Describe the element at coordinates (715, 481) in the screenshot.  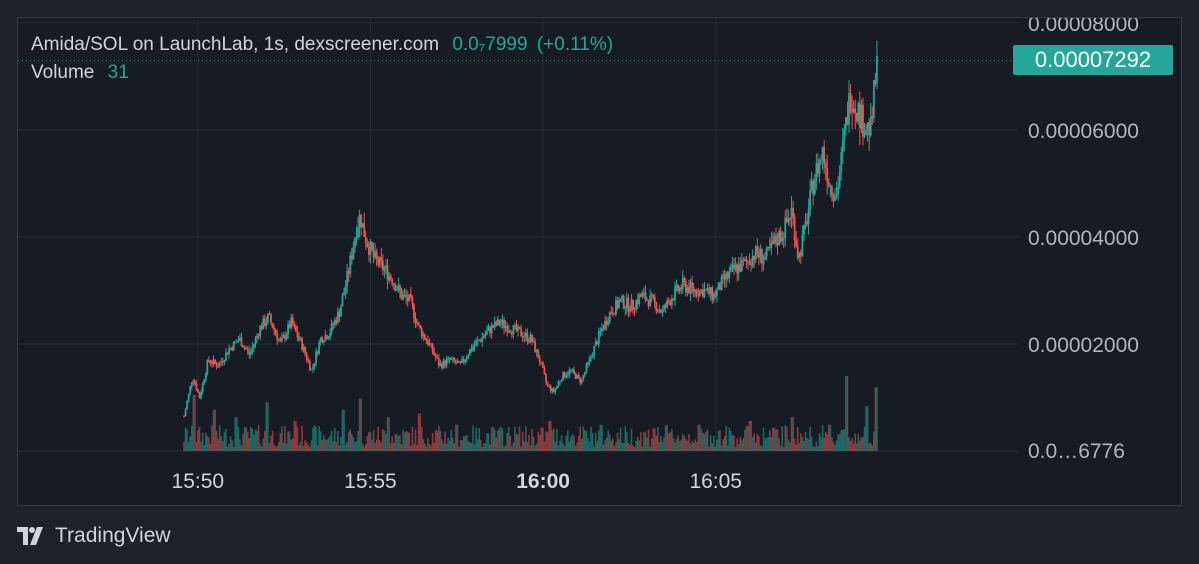
I see `time-tick-label: 16:05` at that location.